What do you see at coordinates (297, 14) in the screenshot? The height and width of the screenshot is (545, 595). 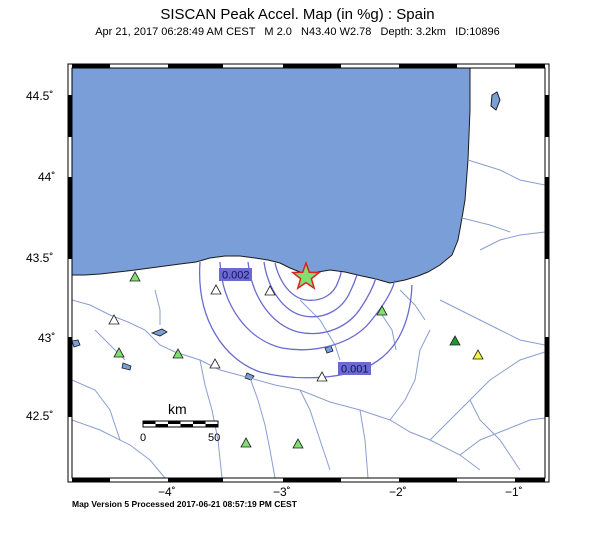 I see `map-title: SISCAN Peak Accel. Map (in %g) : Spain` at bounding box center [297, 14].